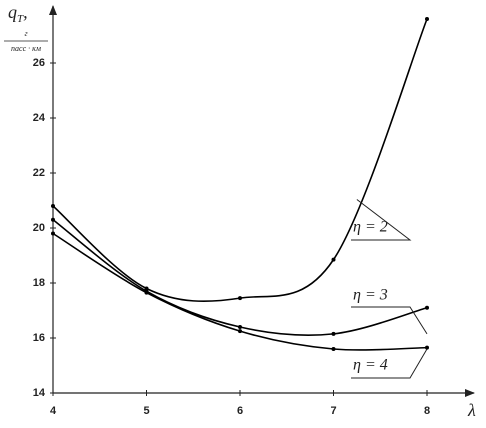  I want to click on series-label: η = 2, so click(370, 227).